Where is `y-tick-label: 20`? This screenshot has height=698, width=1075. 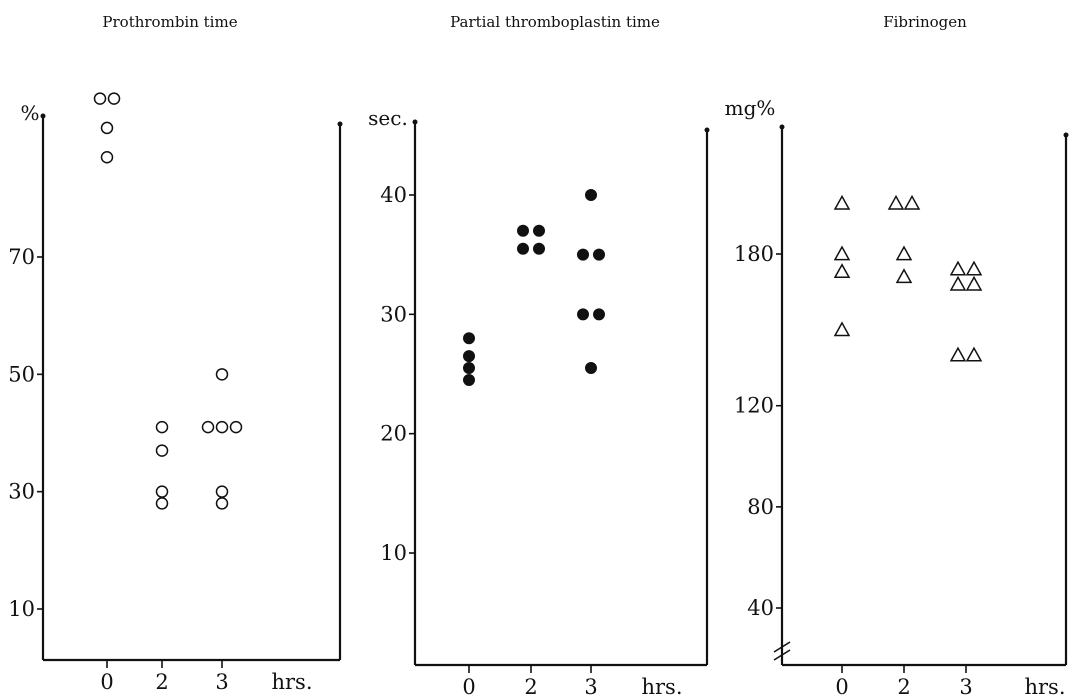
y-tick-label: 20 is located at coordinates (393, 434).